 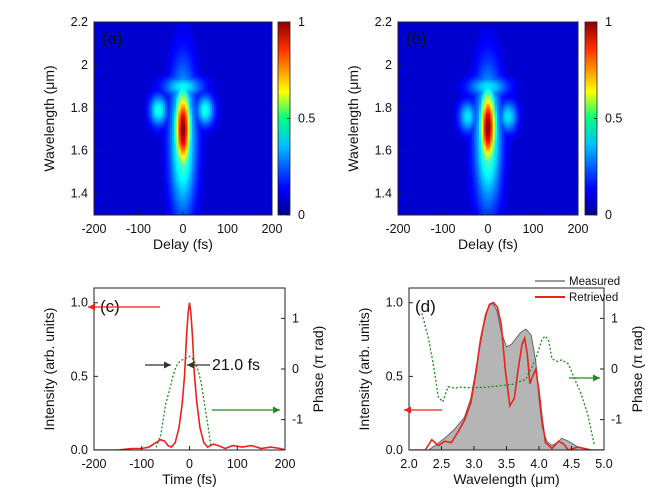 What do you see at coordinates (93, 464) in the screenshot?
I see `x-tick-label: -200` at bounding box center [93, 464].